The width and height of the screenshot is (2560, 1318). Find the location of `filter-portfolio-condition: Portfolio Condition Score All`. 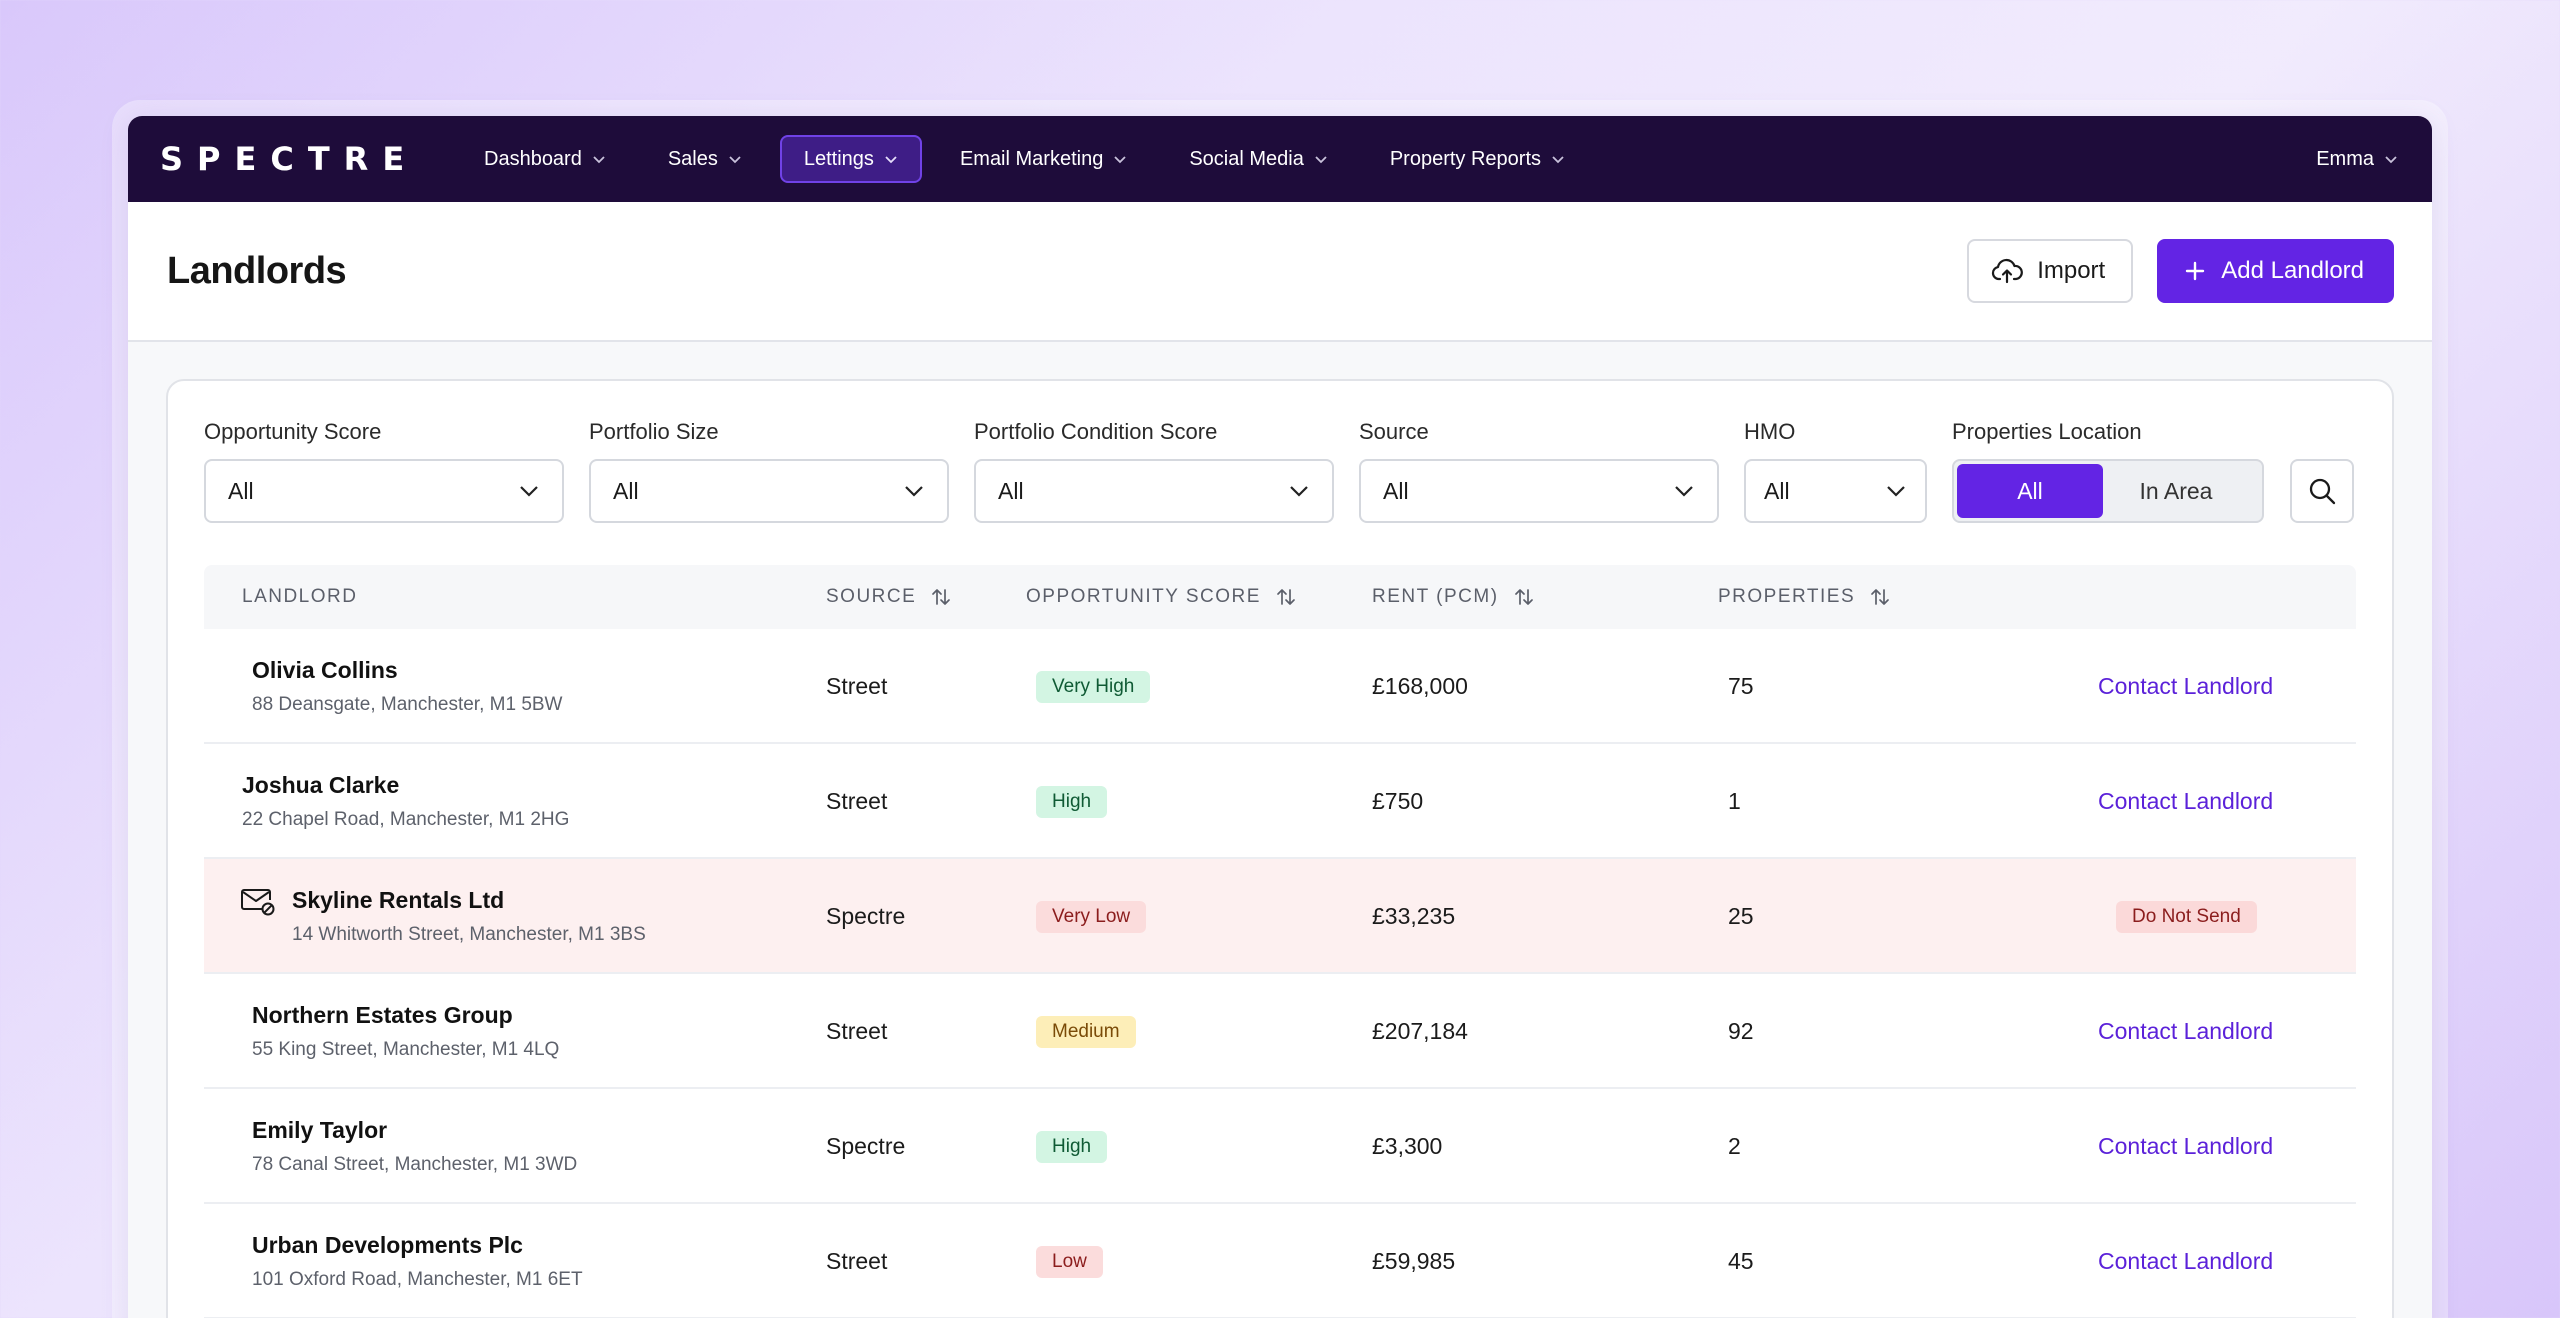

filter-portfolio-condition: Portfolio Condition Score All is located at coordinates (1154, 471).